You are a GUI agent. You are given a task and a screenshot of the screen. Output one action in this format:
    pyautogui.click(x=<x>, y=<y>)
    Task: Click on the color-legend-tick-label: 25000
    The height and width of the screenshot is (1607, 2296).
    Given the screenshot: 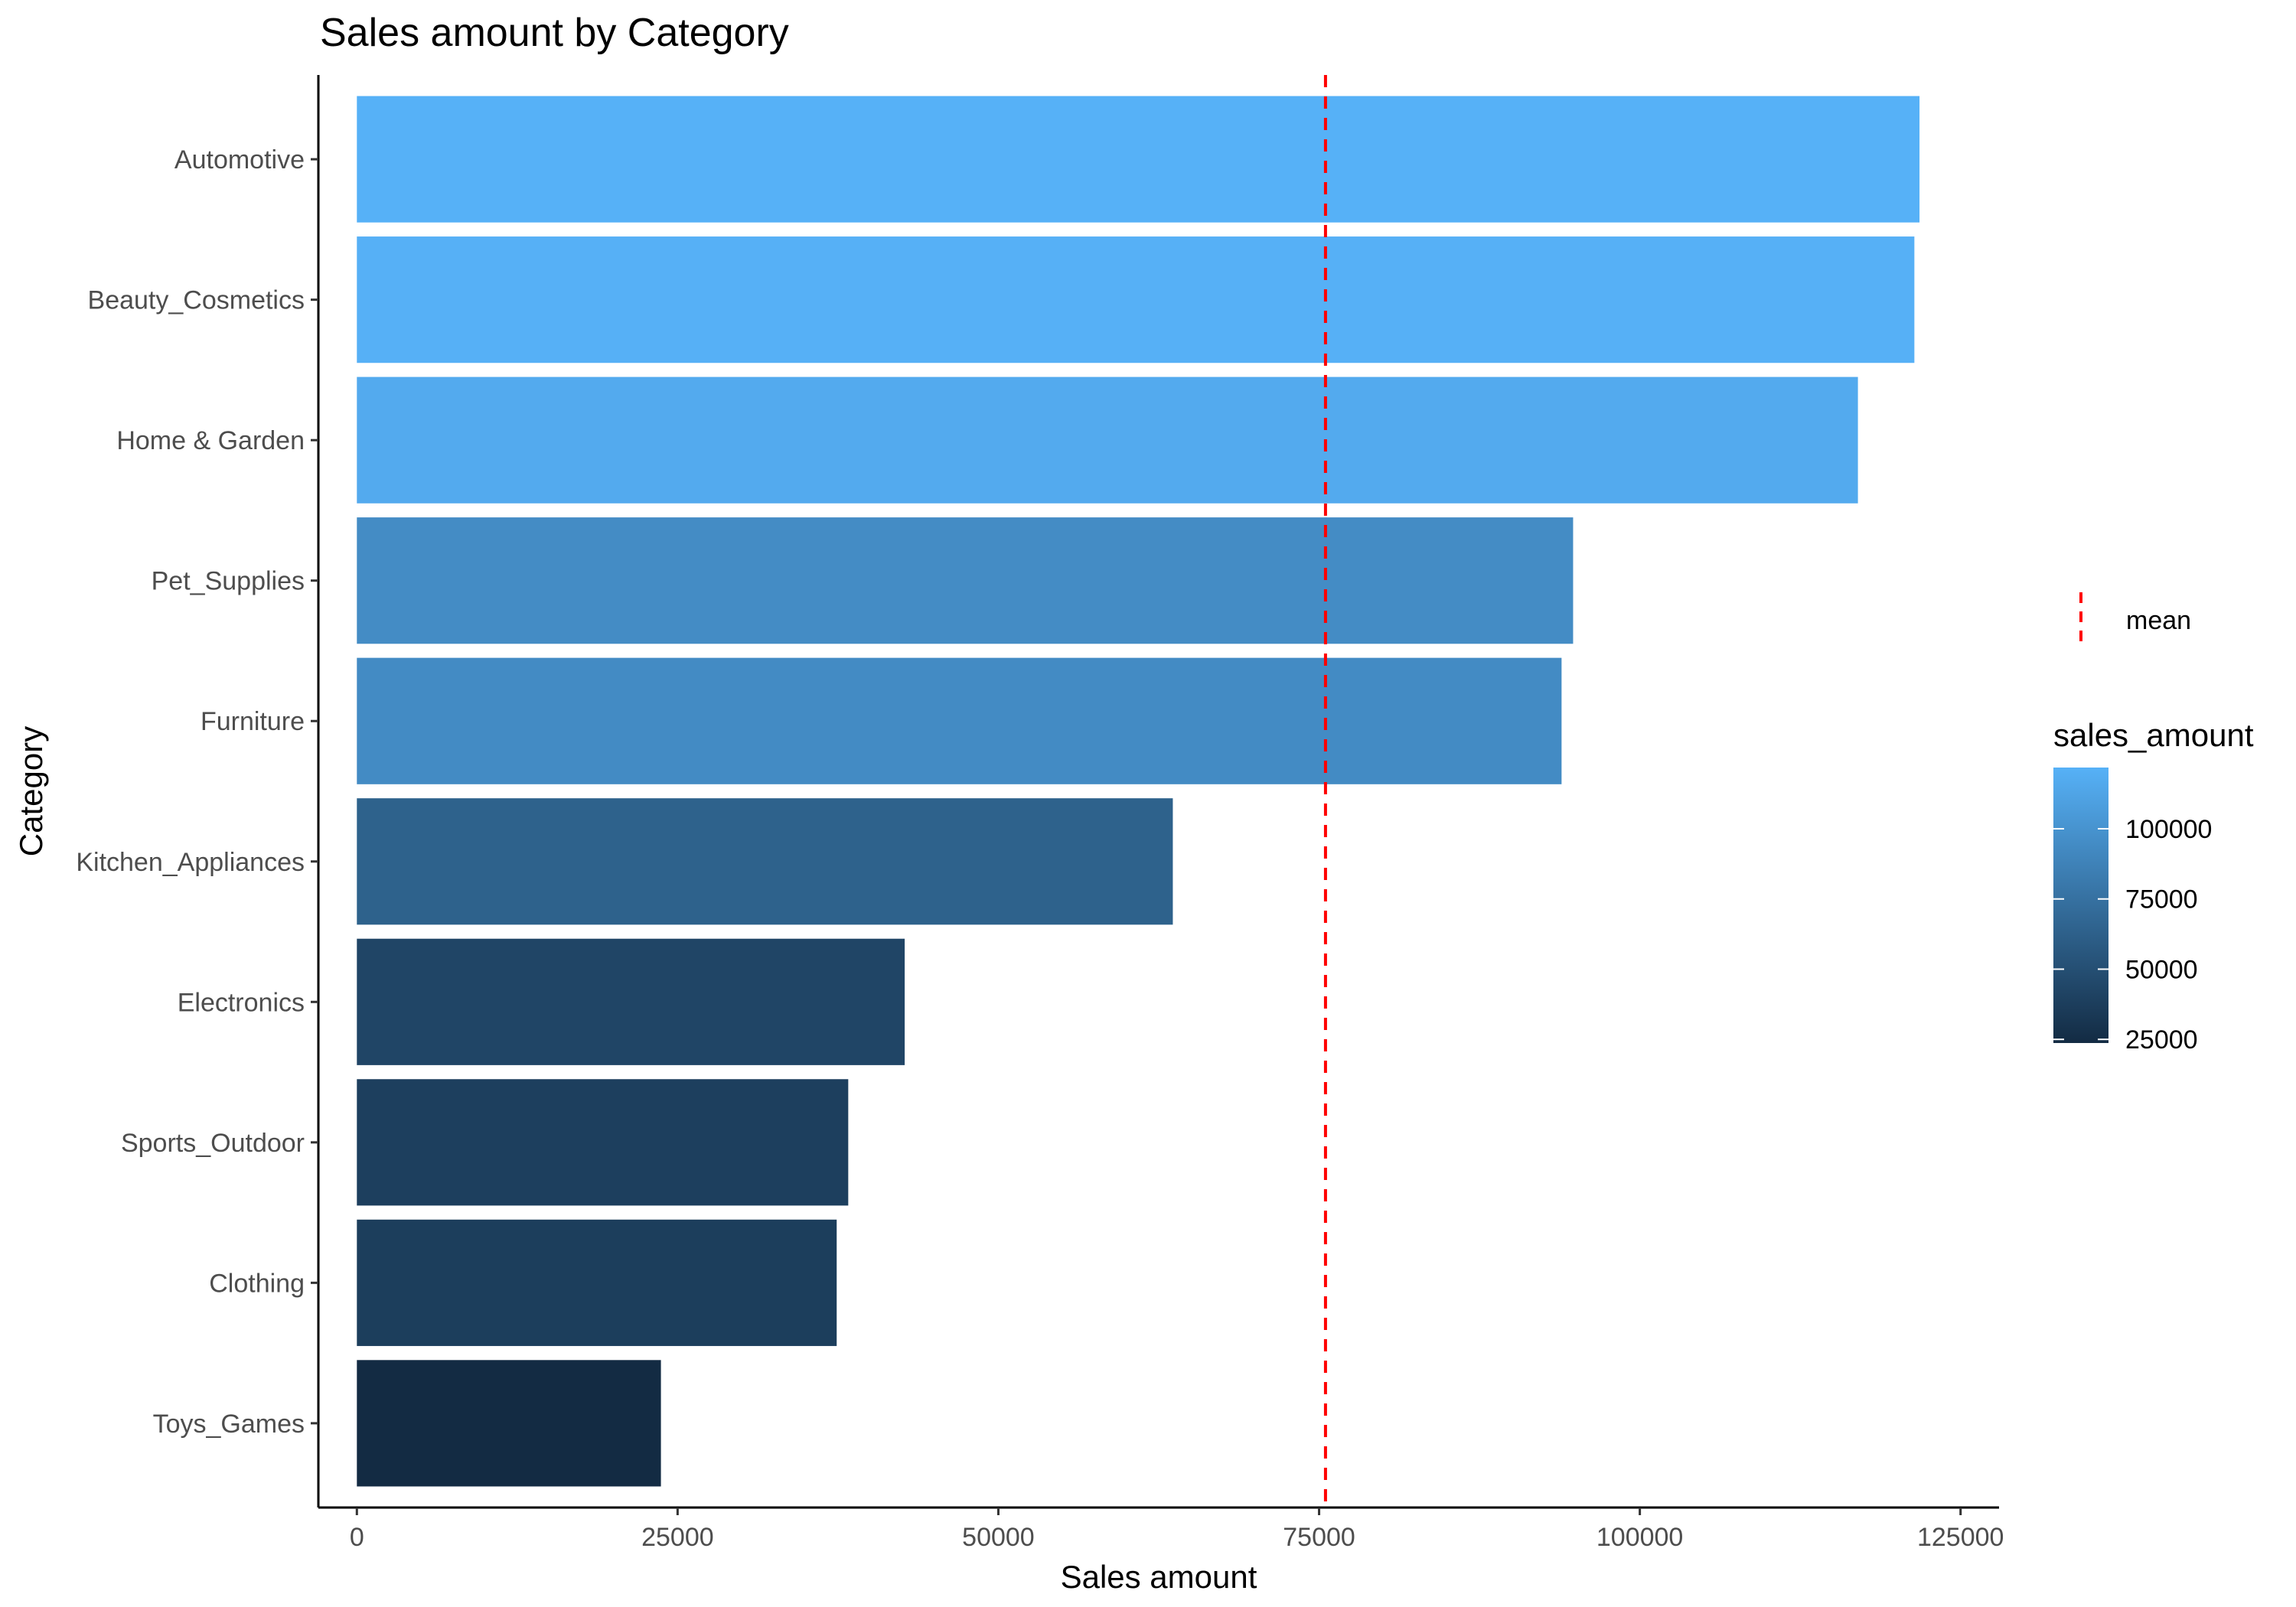 What is the action you would take?
    pyautogui.click(x=2161, y=1039)
    